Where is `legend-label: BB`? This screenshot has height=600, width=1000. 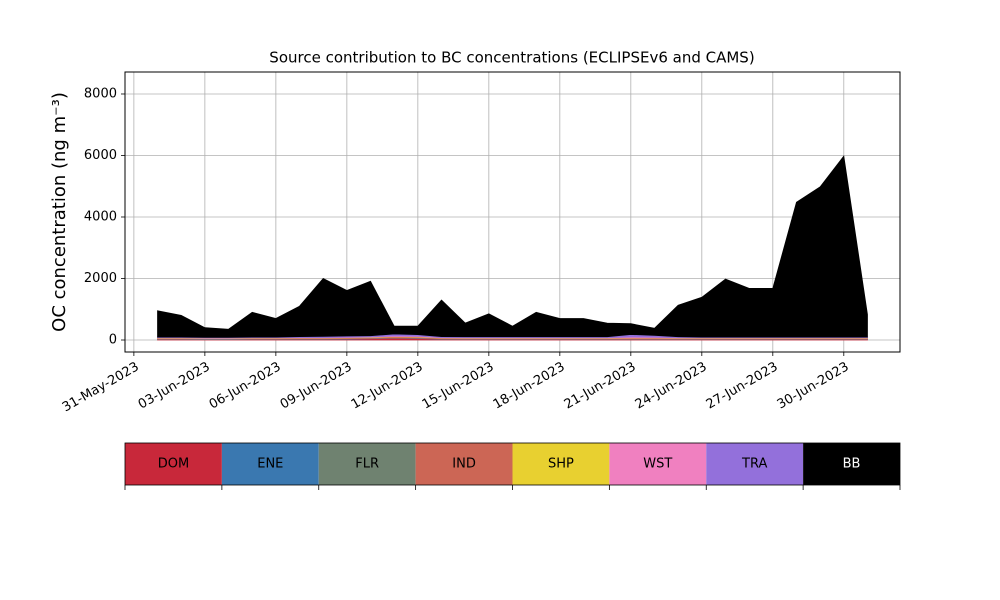
legend-label: BB is located at coordinates (852, 464).